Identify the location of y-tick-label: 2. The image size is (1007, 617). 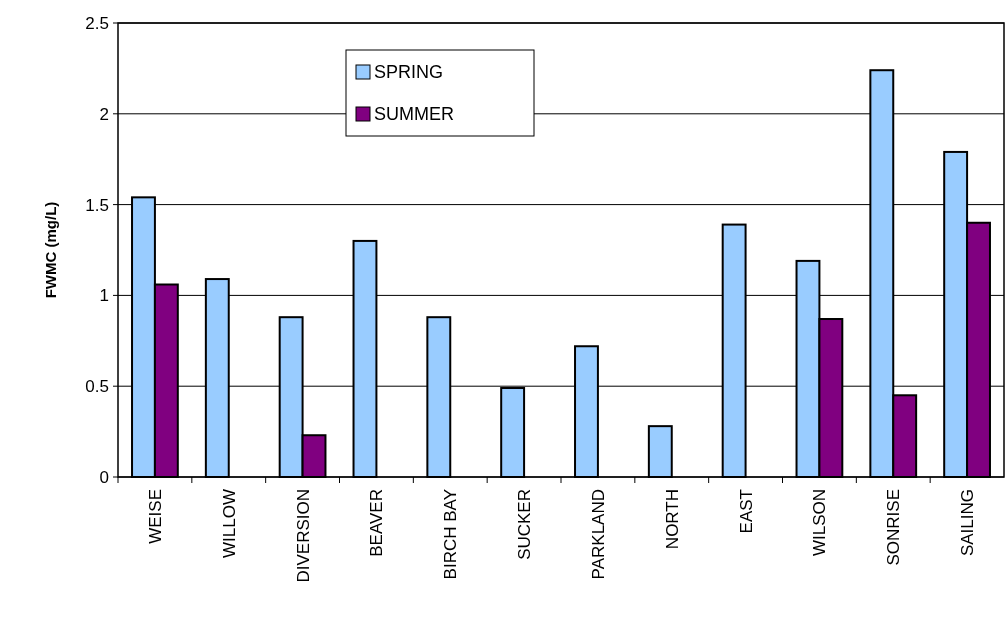
(104, 114).